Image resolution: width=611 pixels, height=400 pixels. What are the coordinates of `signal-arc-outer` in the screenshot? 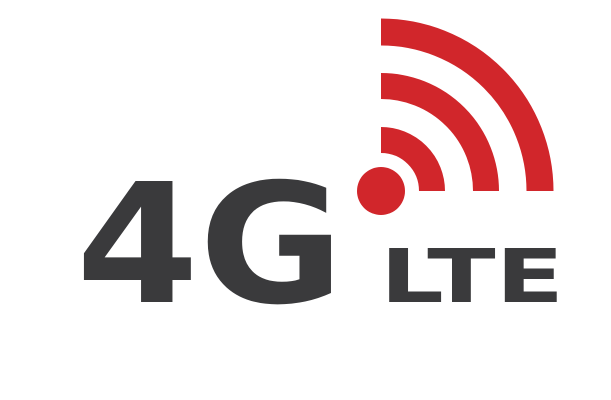 It's located at (467, 105).